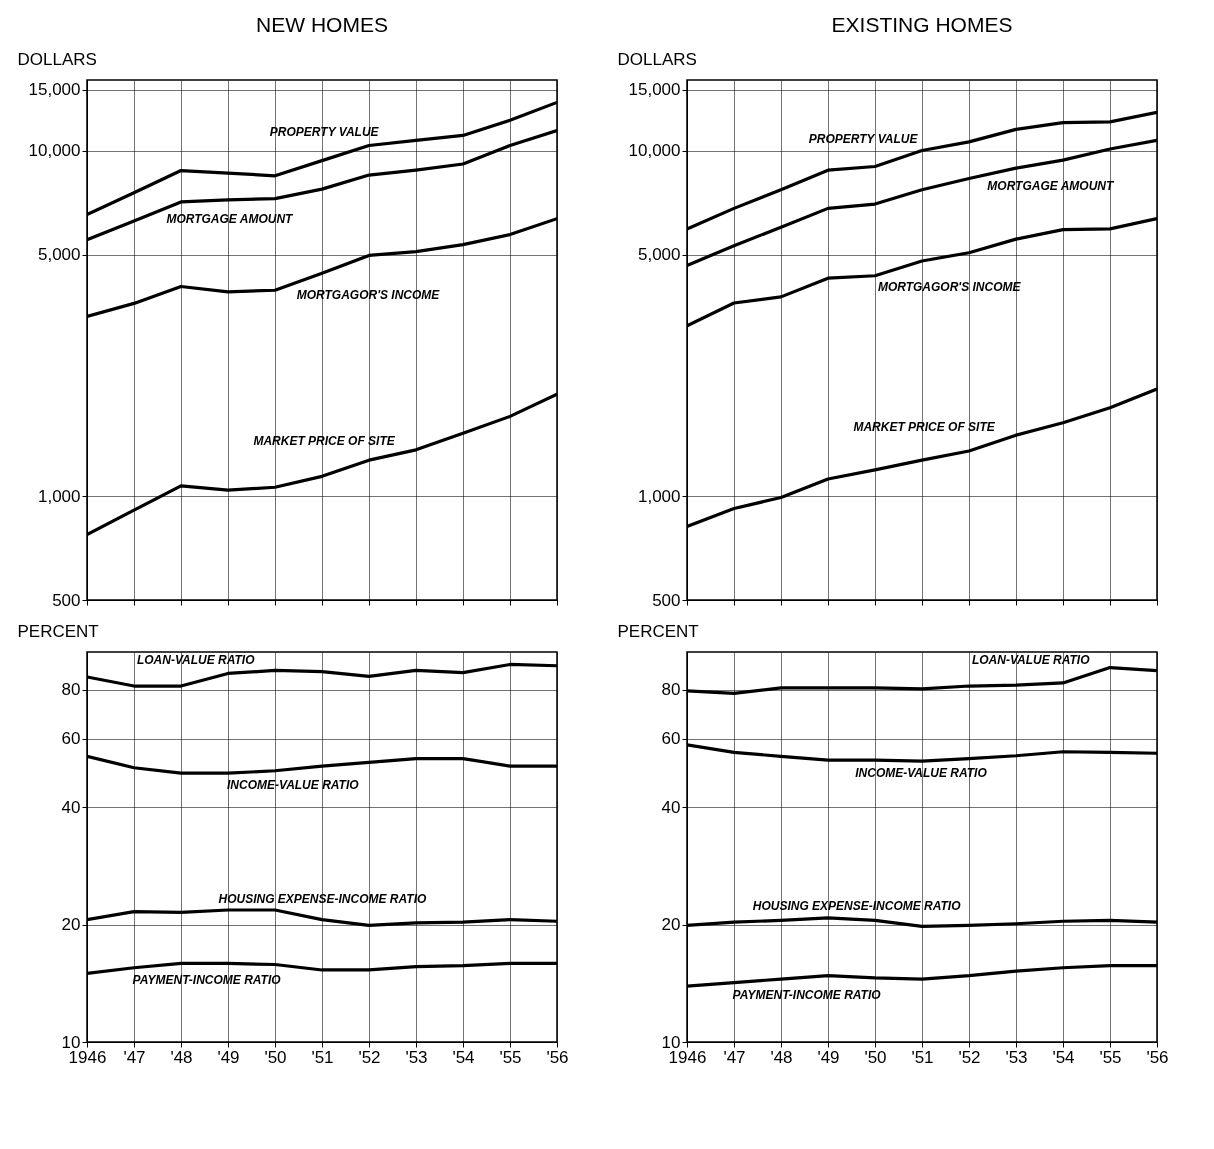 The height and width of the screenshot is (1149, 1214). What do you see at coordinates (322, 24) in the screenshot?
I see `chart-title: NEW HOMES` at bounding box center [322, 24].